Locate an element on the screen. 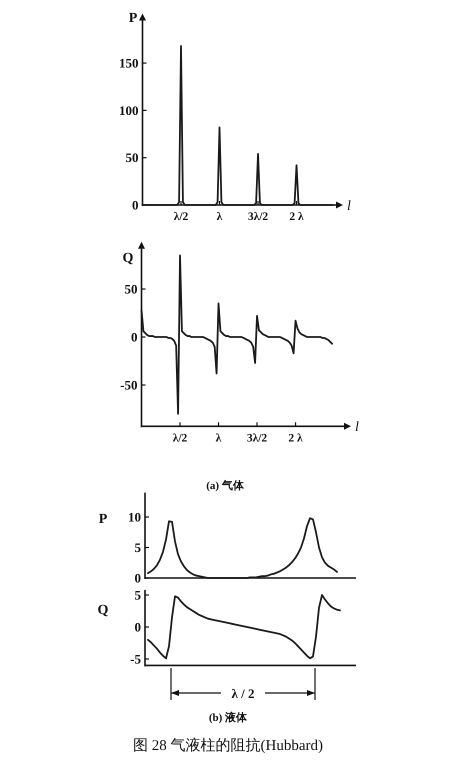 The image size is (451, 761). text: (a) 气体 is located at coordinates (225, 485).